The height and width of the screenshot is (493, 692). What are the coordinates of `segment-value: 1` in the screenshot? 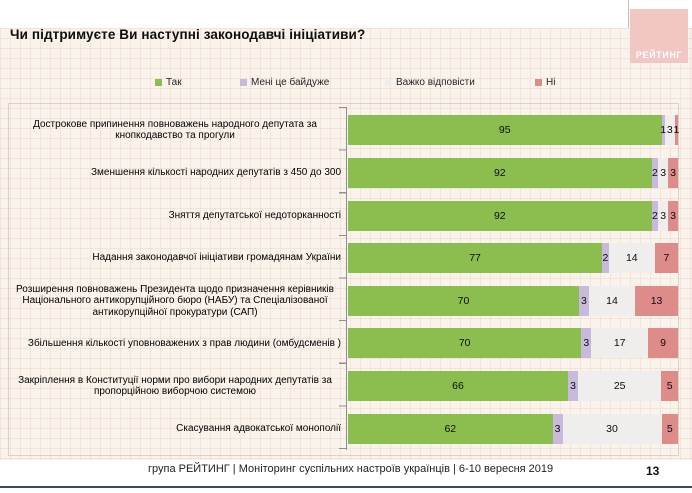 It's located at (676, 130).